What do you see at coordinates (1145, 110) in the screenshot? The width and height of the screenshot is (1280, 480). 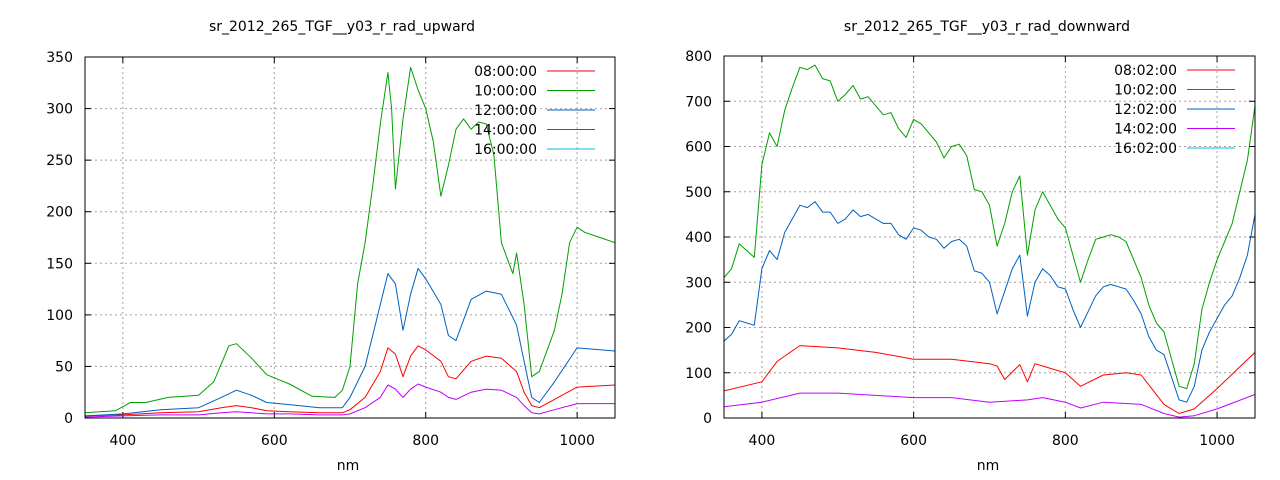 I see `legend-label: 12:02:00` at bounding box center [1145, 110].